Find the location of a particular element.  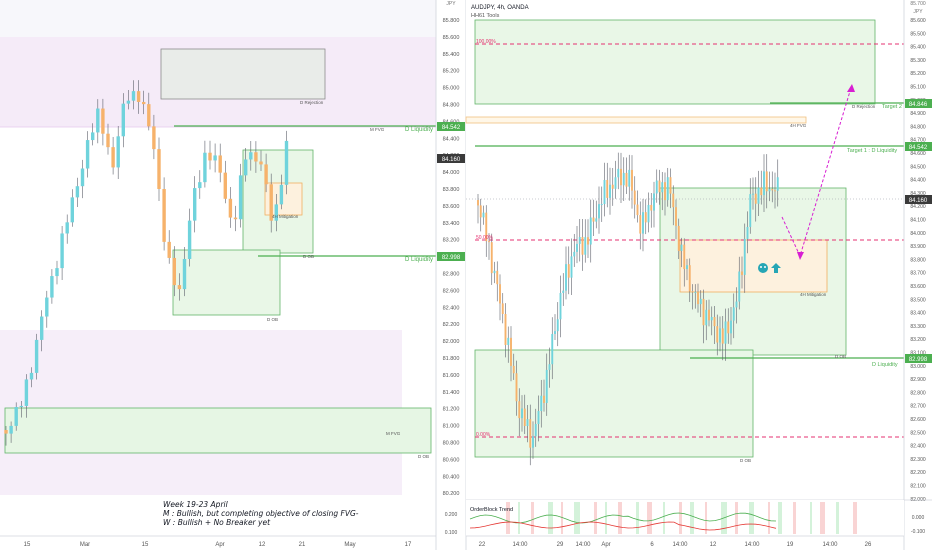

fib-50-label: 50.00% is located at coordinates (485, 238).